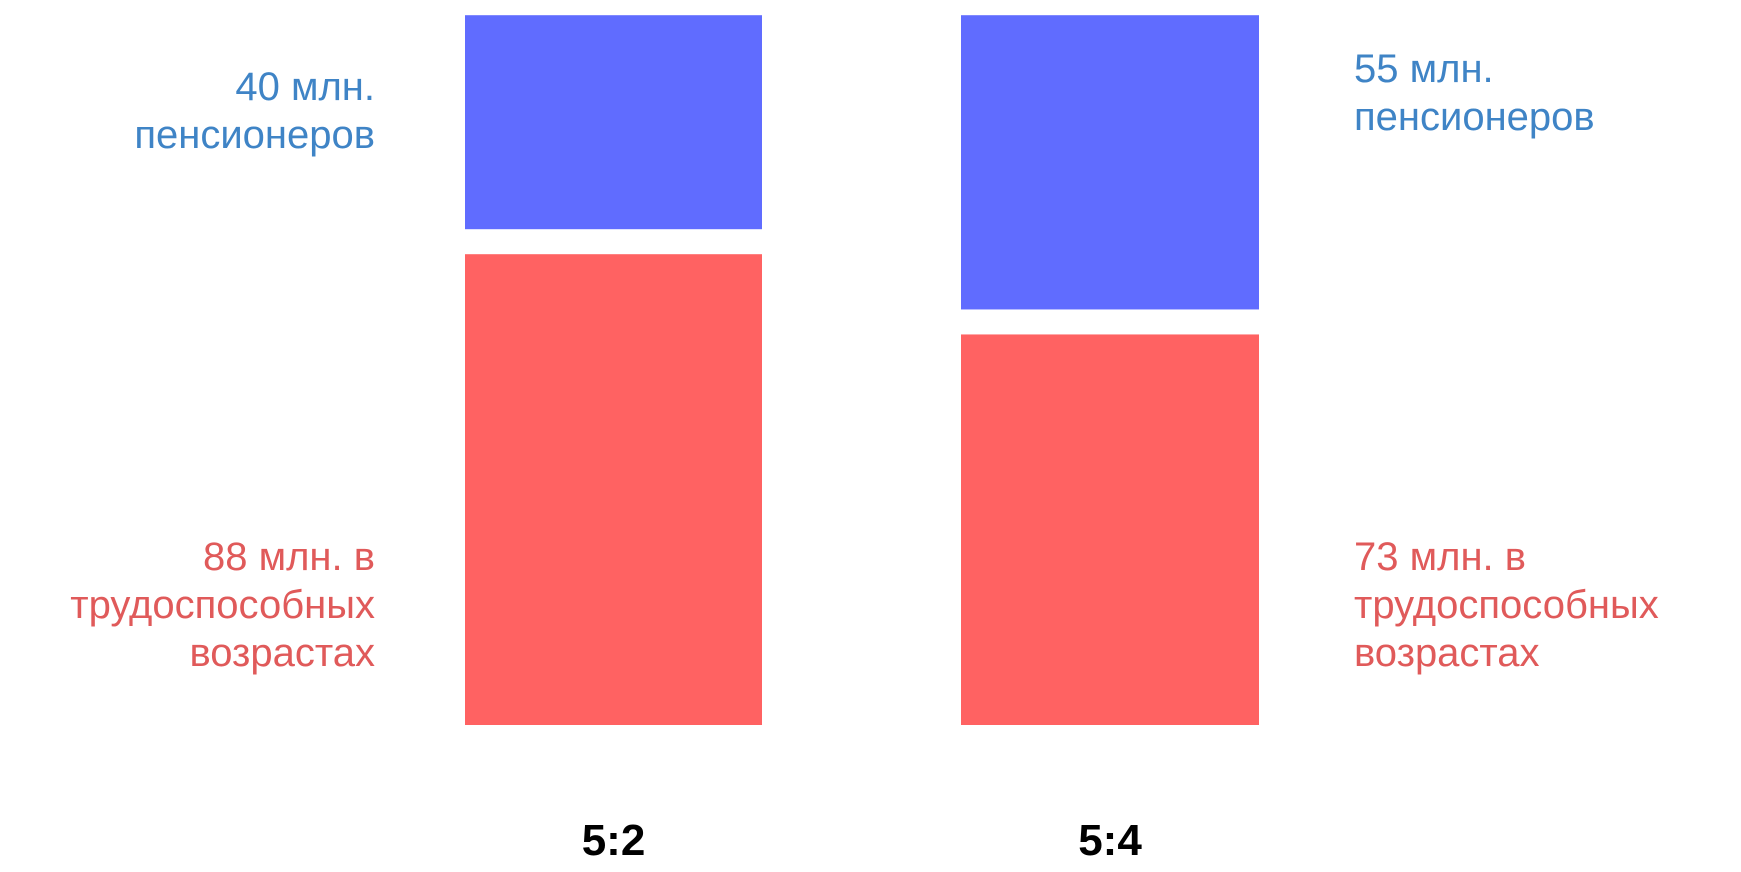 This screenshot has width=1741, height=872. I want to click on label-pensioners-2: 55 млн. пенсионеров, so click(1474, 93).